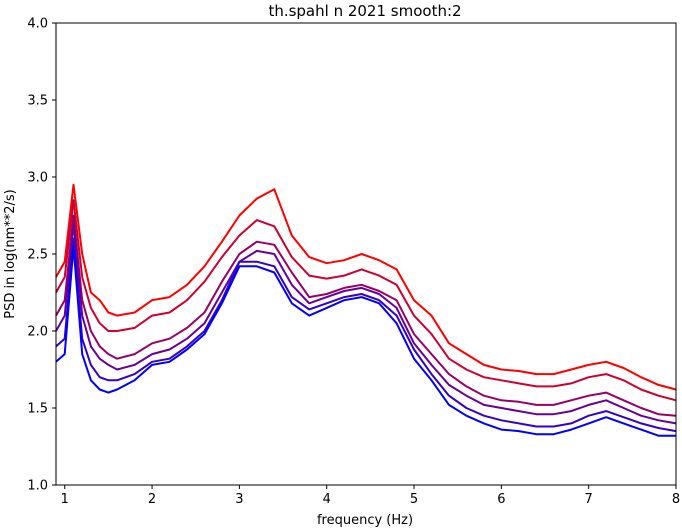 This screenshot has width=682, height=531. What do you see at coordinates (37, 24) in the screenshot?
I see `y-tick-label: 4.0` at bounding box center [37, 24].